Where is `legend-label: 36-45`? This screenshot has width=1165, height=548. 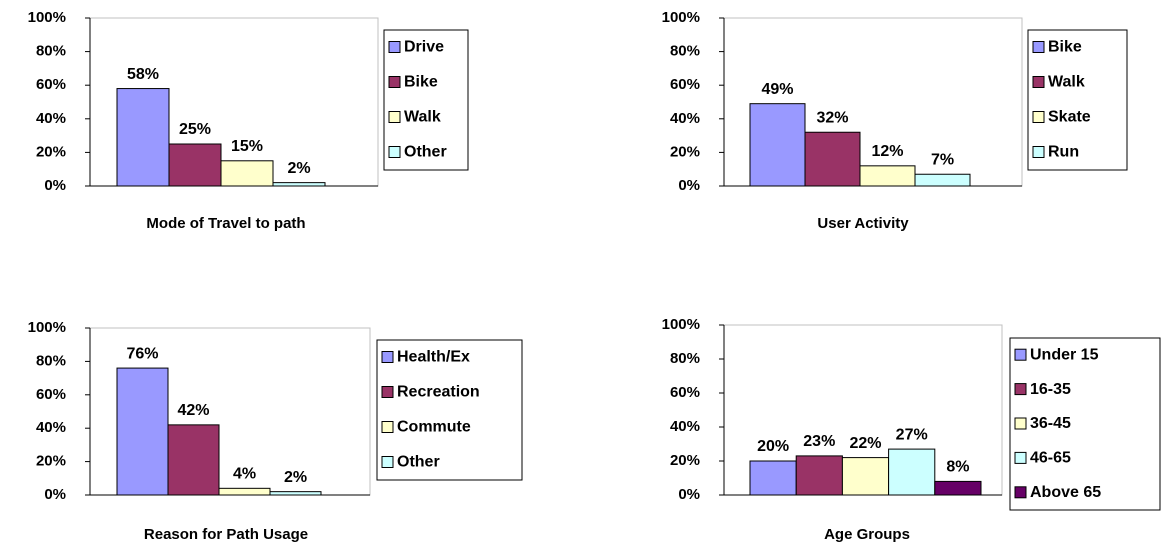
legend-label: 36-45 is located at coordinates (1050, 423).